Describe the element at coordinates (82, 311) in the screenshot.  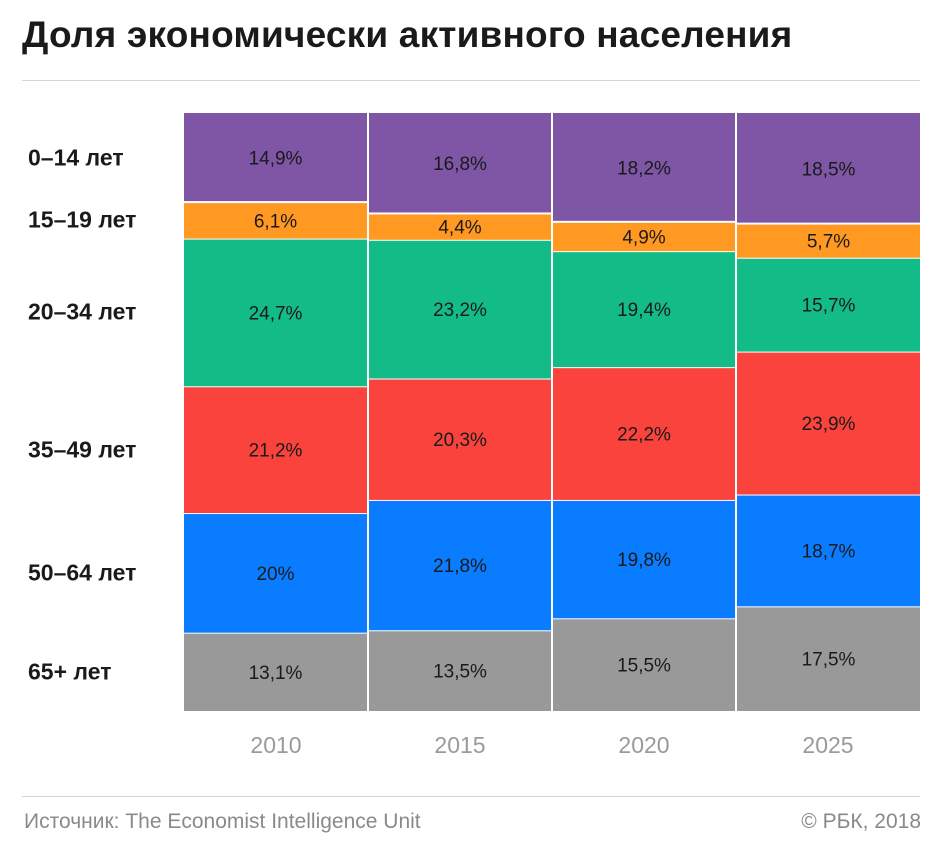
I see `series-label-20-34: 20–34 лет` at that location.